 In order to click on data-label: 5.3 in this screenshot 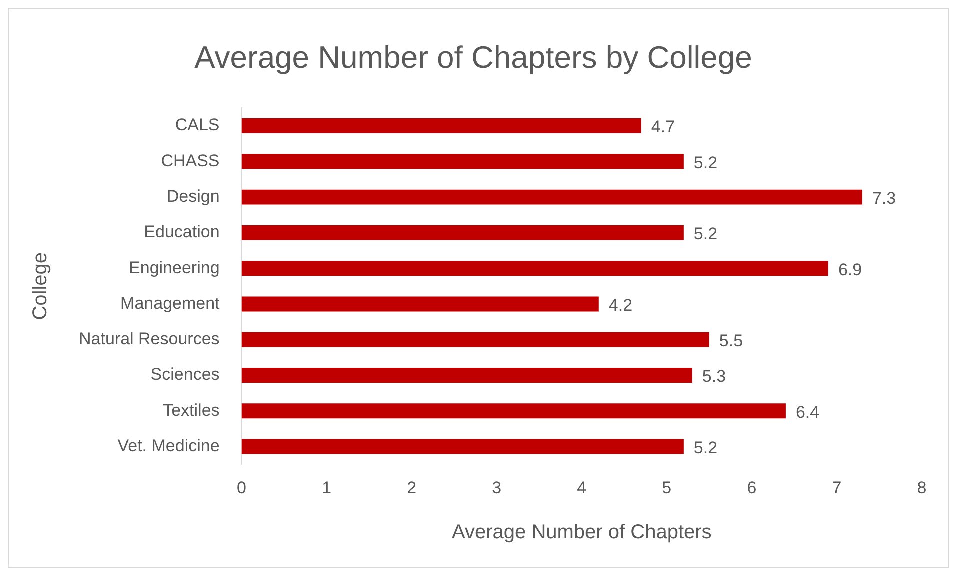, I will do `click(714, 376)`.